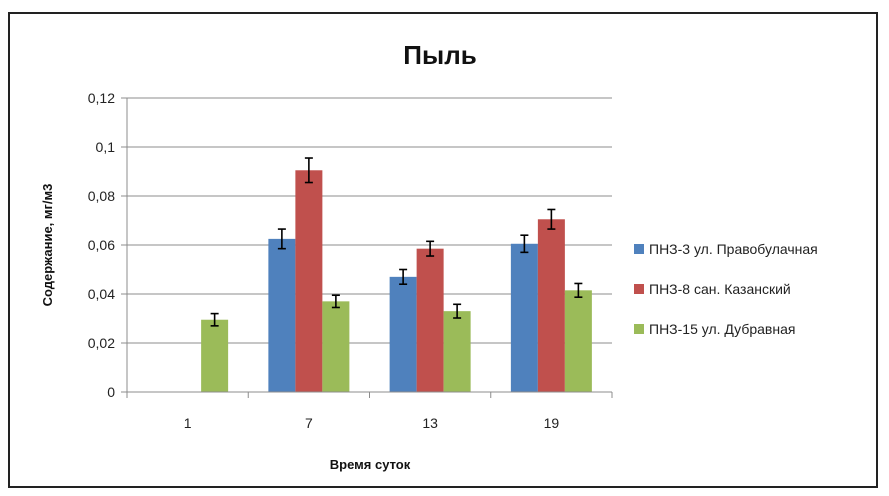 The width and height of the screenshot is (889, 496). What do you see at coordinates (101, 343) in the screenshot?
I see `y-tick-label: 0,02` at bounding box center [101, 343].